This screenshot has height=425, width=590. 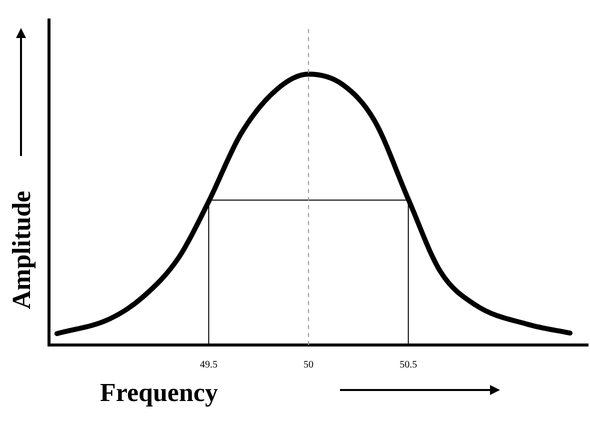 I want to click on x-tick-label: 50.5, so click(x=409, y=365).